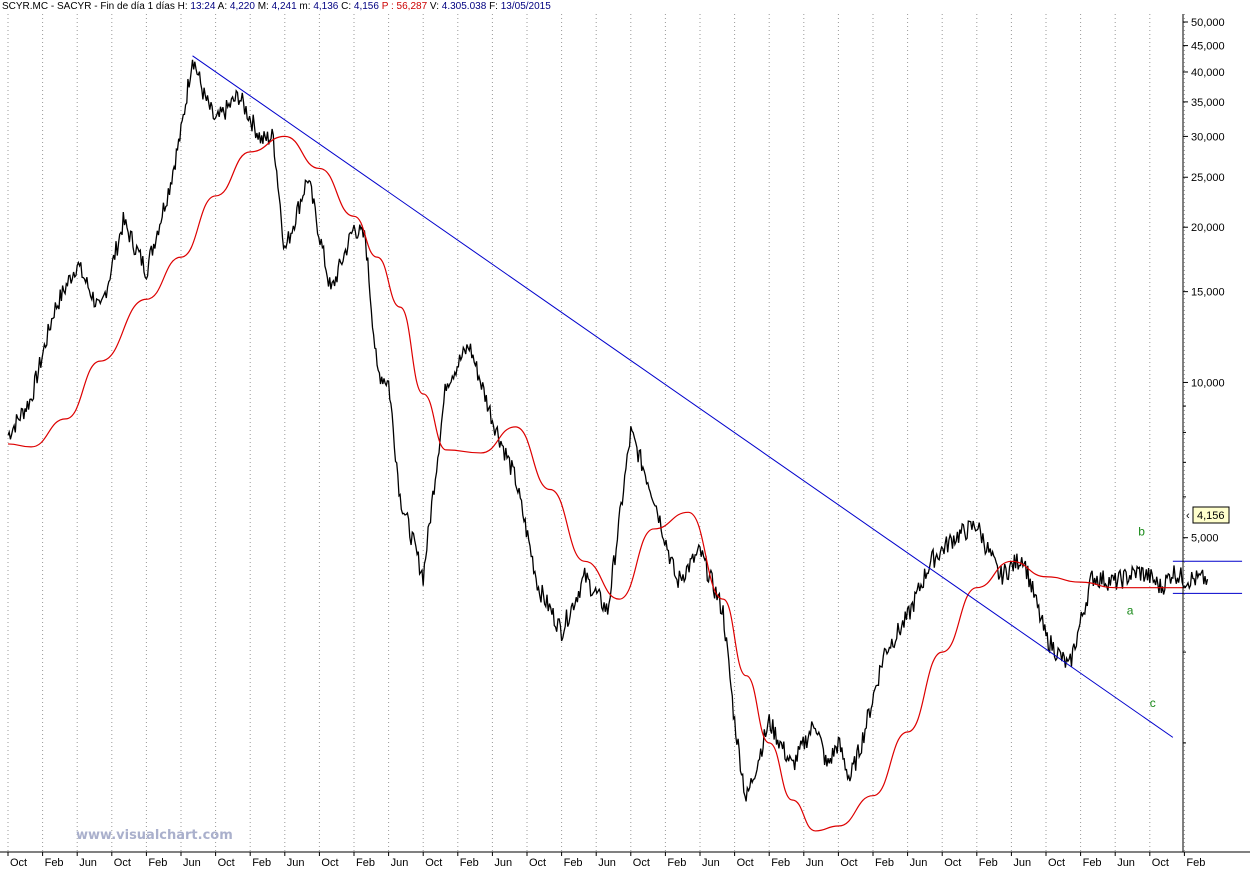 The width and height of the screenshot is (1250, 869). I want to click on price-tag-label: 4,156, so click(1211, 516).